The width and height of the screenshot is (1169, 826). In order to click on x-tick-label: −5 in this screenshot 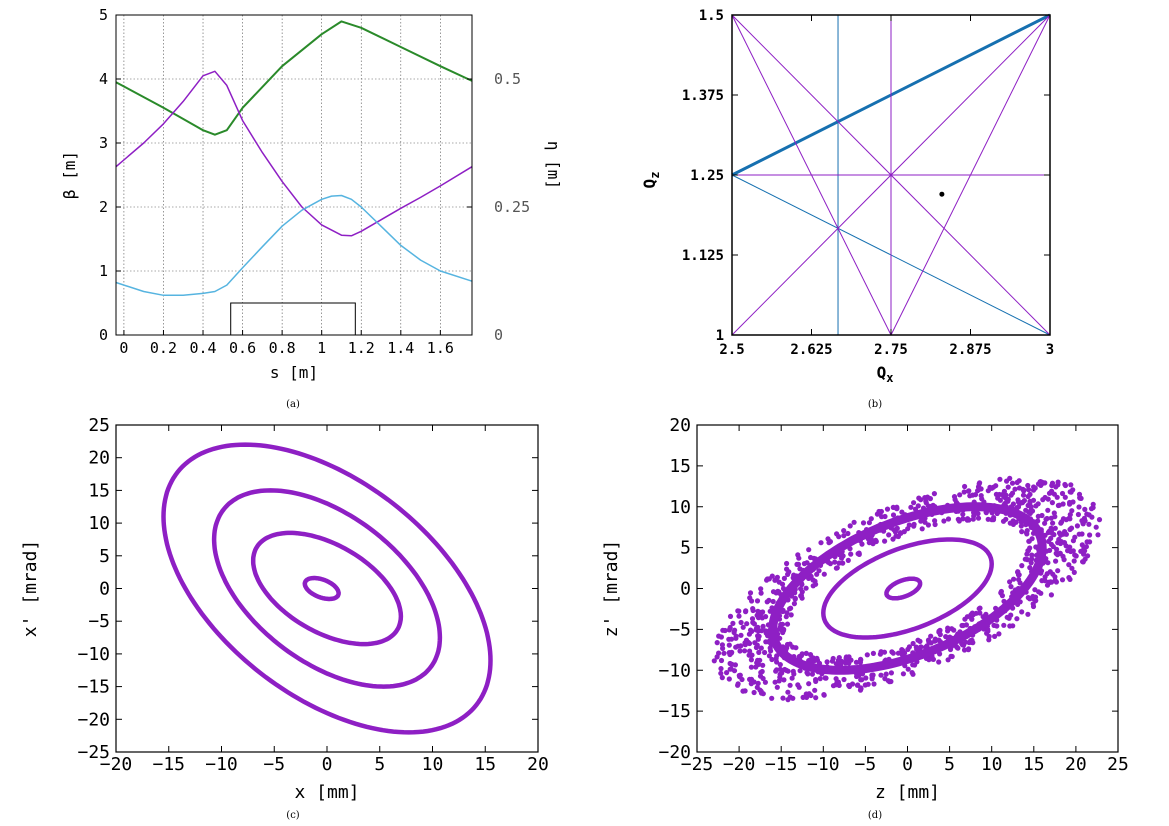, I will do `click(866, 764)`.